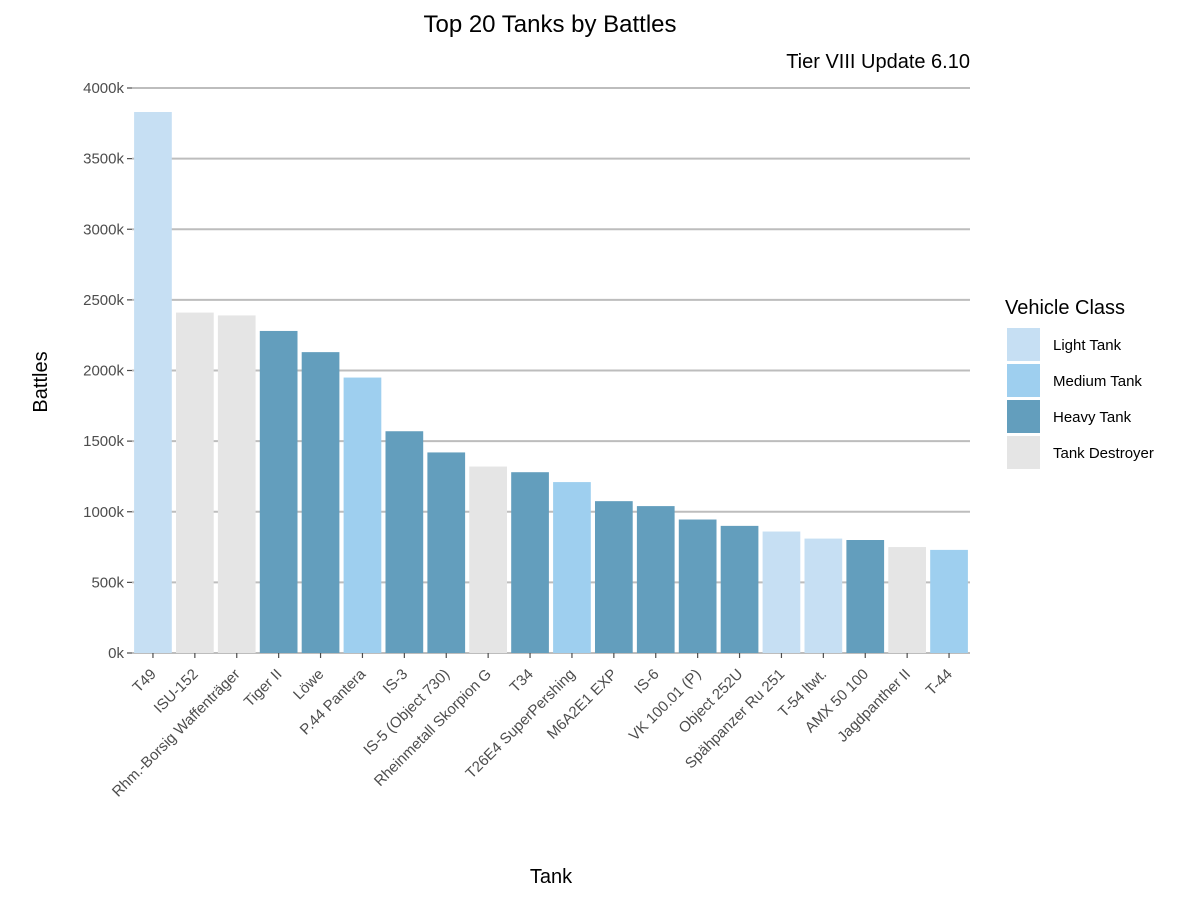  What do you see at coordinates (1097, 381) in the screenshot?
I see `legend-label: Medium Tank` at bounding box center [1097, 381].